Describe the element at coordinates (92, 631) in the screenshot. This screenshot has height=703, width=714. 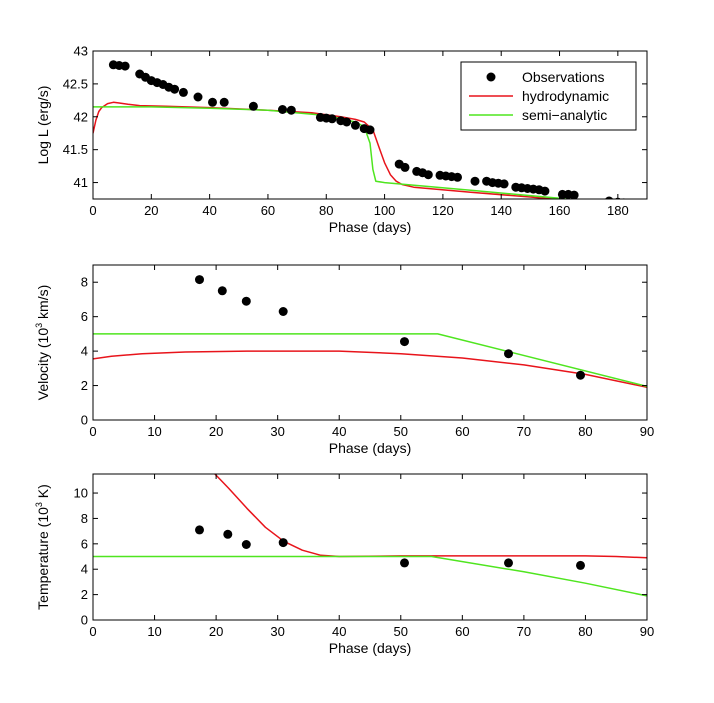
I see `temperature-x-tick-label: 0` at that location.